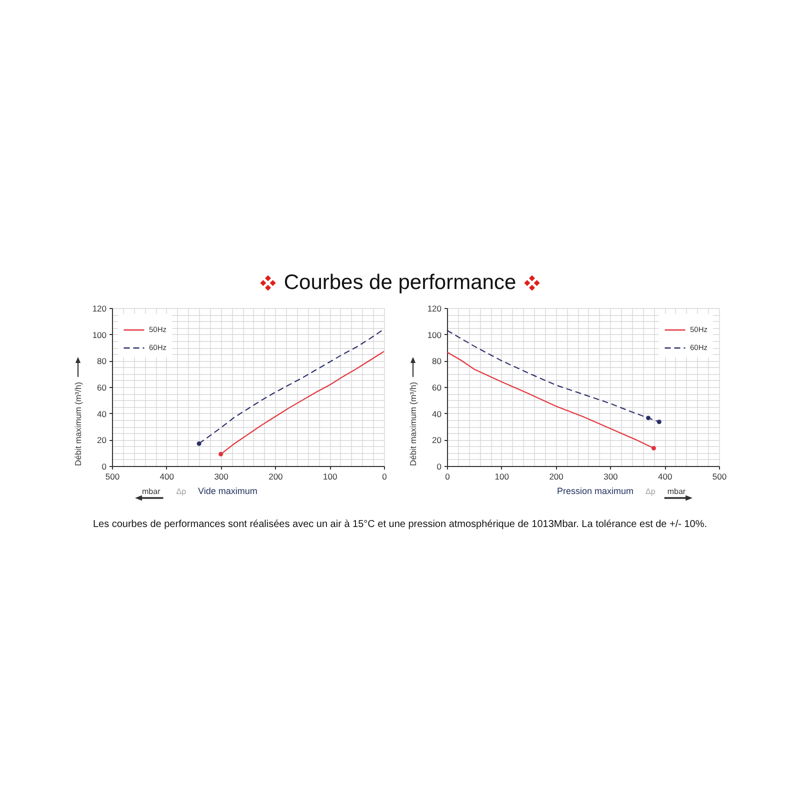 The height and width of the screenshot is (800, 800). I want to click on chart-title: Courbes de performance, so click(400, 283).